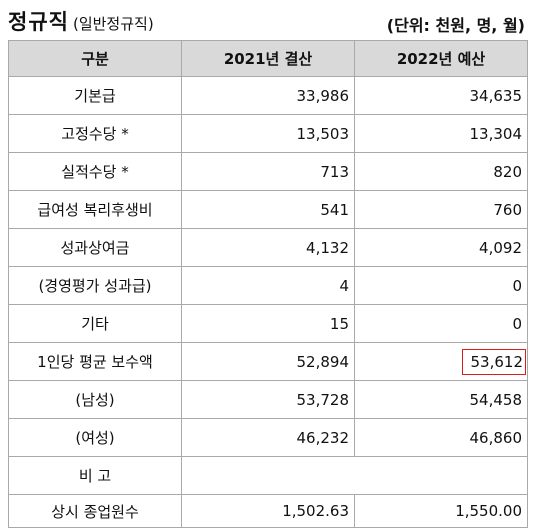  Describe the element at coordinates (113, 24) in the screenshot. I see `title-subtitle: (일반정규직)` at that location.